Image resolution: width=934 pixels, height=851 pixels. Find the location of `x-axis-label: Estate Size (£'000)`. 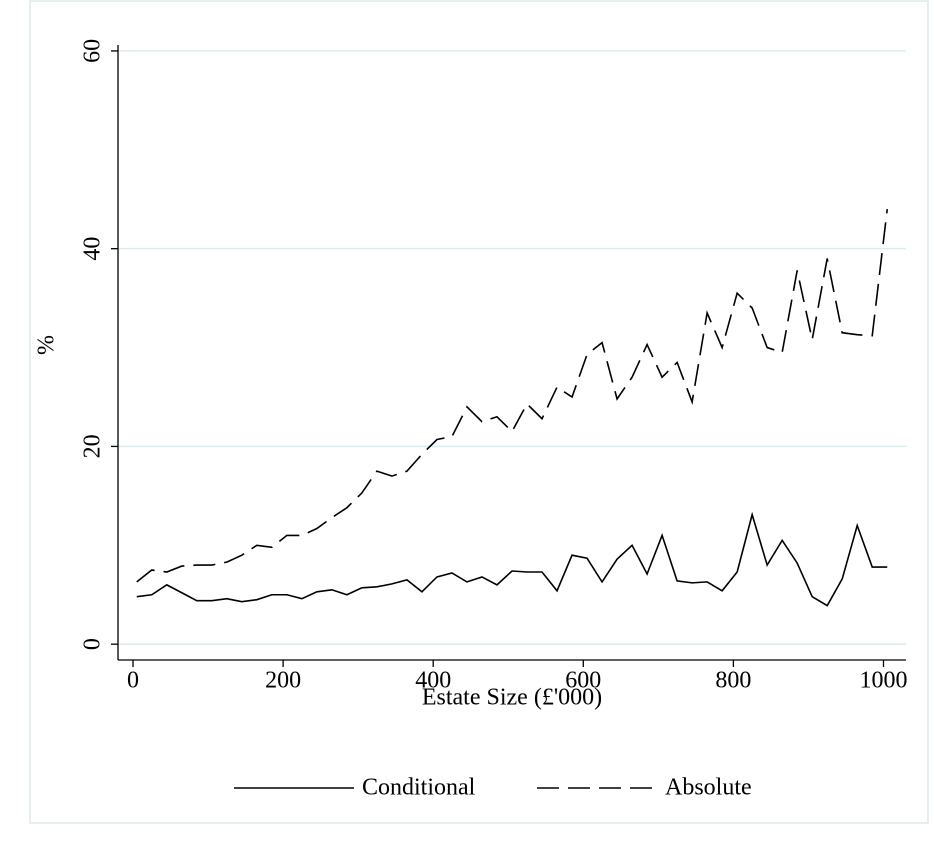

x-axis-label: Estate Size (£'000) is located at coordinates (512, 698).